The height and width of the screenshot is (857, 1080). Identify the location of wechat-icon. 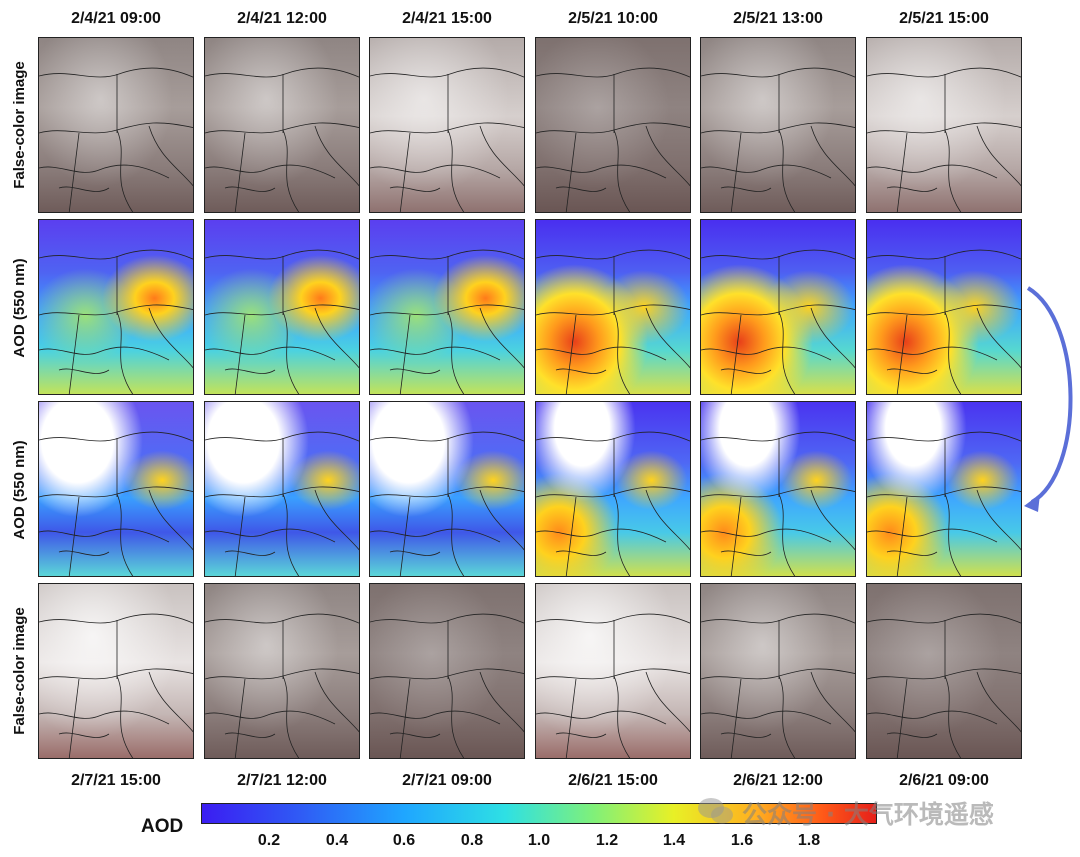
(715, 811).